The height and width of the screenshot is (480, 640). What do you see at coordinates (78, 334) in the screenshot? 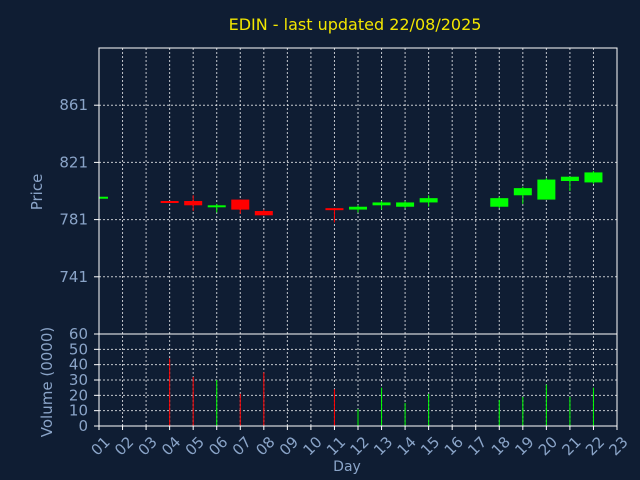
I see `volume-tick-label: 60` at bounding box center [78, 334].